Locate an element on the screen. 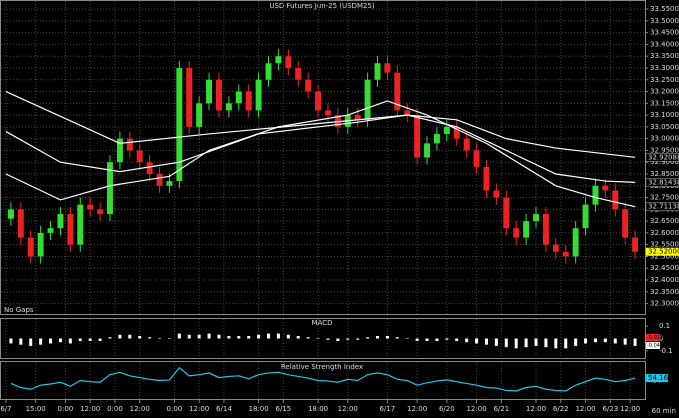 The width and height of the screenshot is (679, 418). y-tick-label: 33.2000 is located at coordinates (664, 92).